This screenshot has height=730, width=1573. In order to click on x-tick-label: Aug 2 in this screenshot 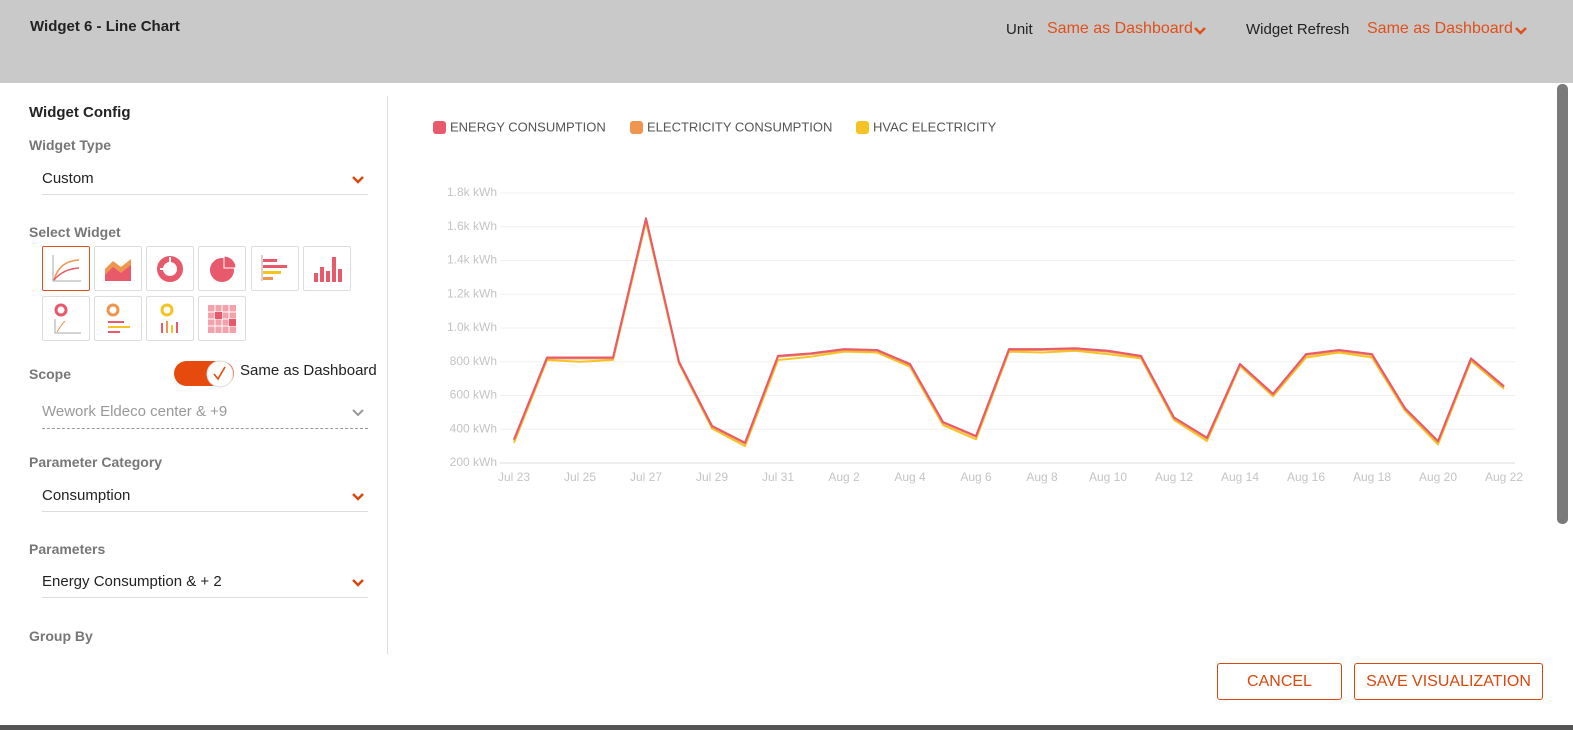, I will do `click(844, 477)`.